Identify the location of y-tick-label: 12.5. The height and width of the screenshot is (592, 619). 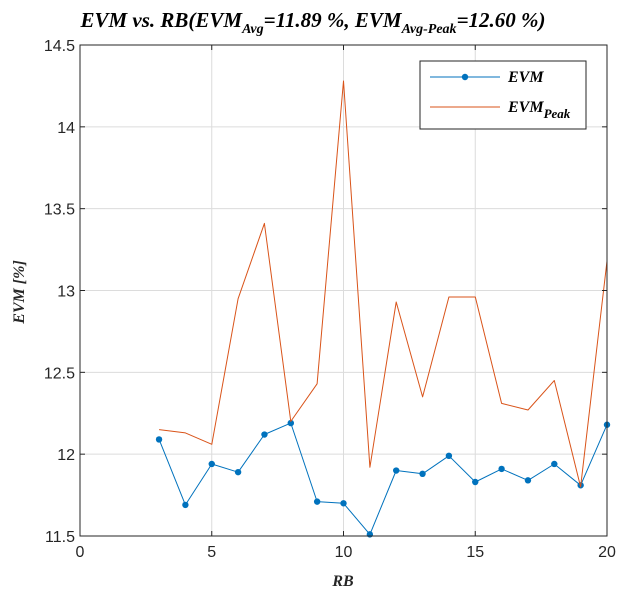
(59, 373).